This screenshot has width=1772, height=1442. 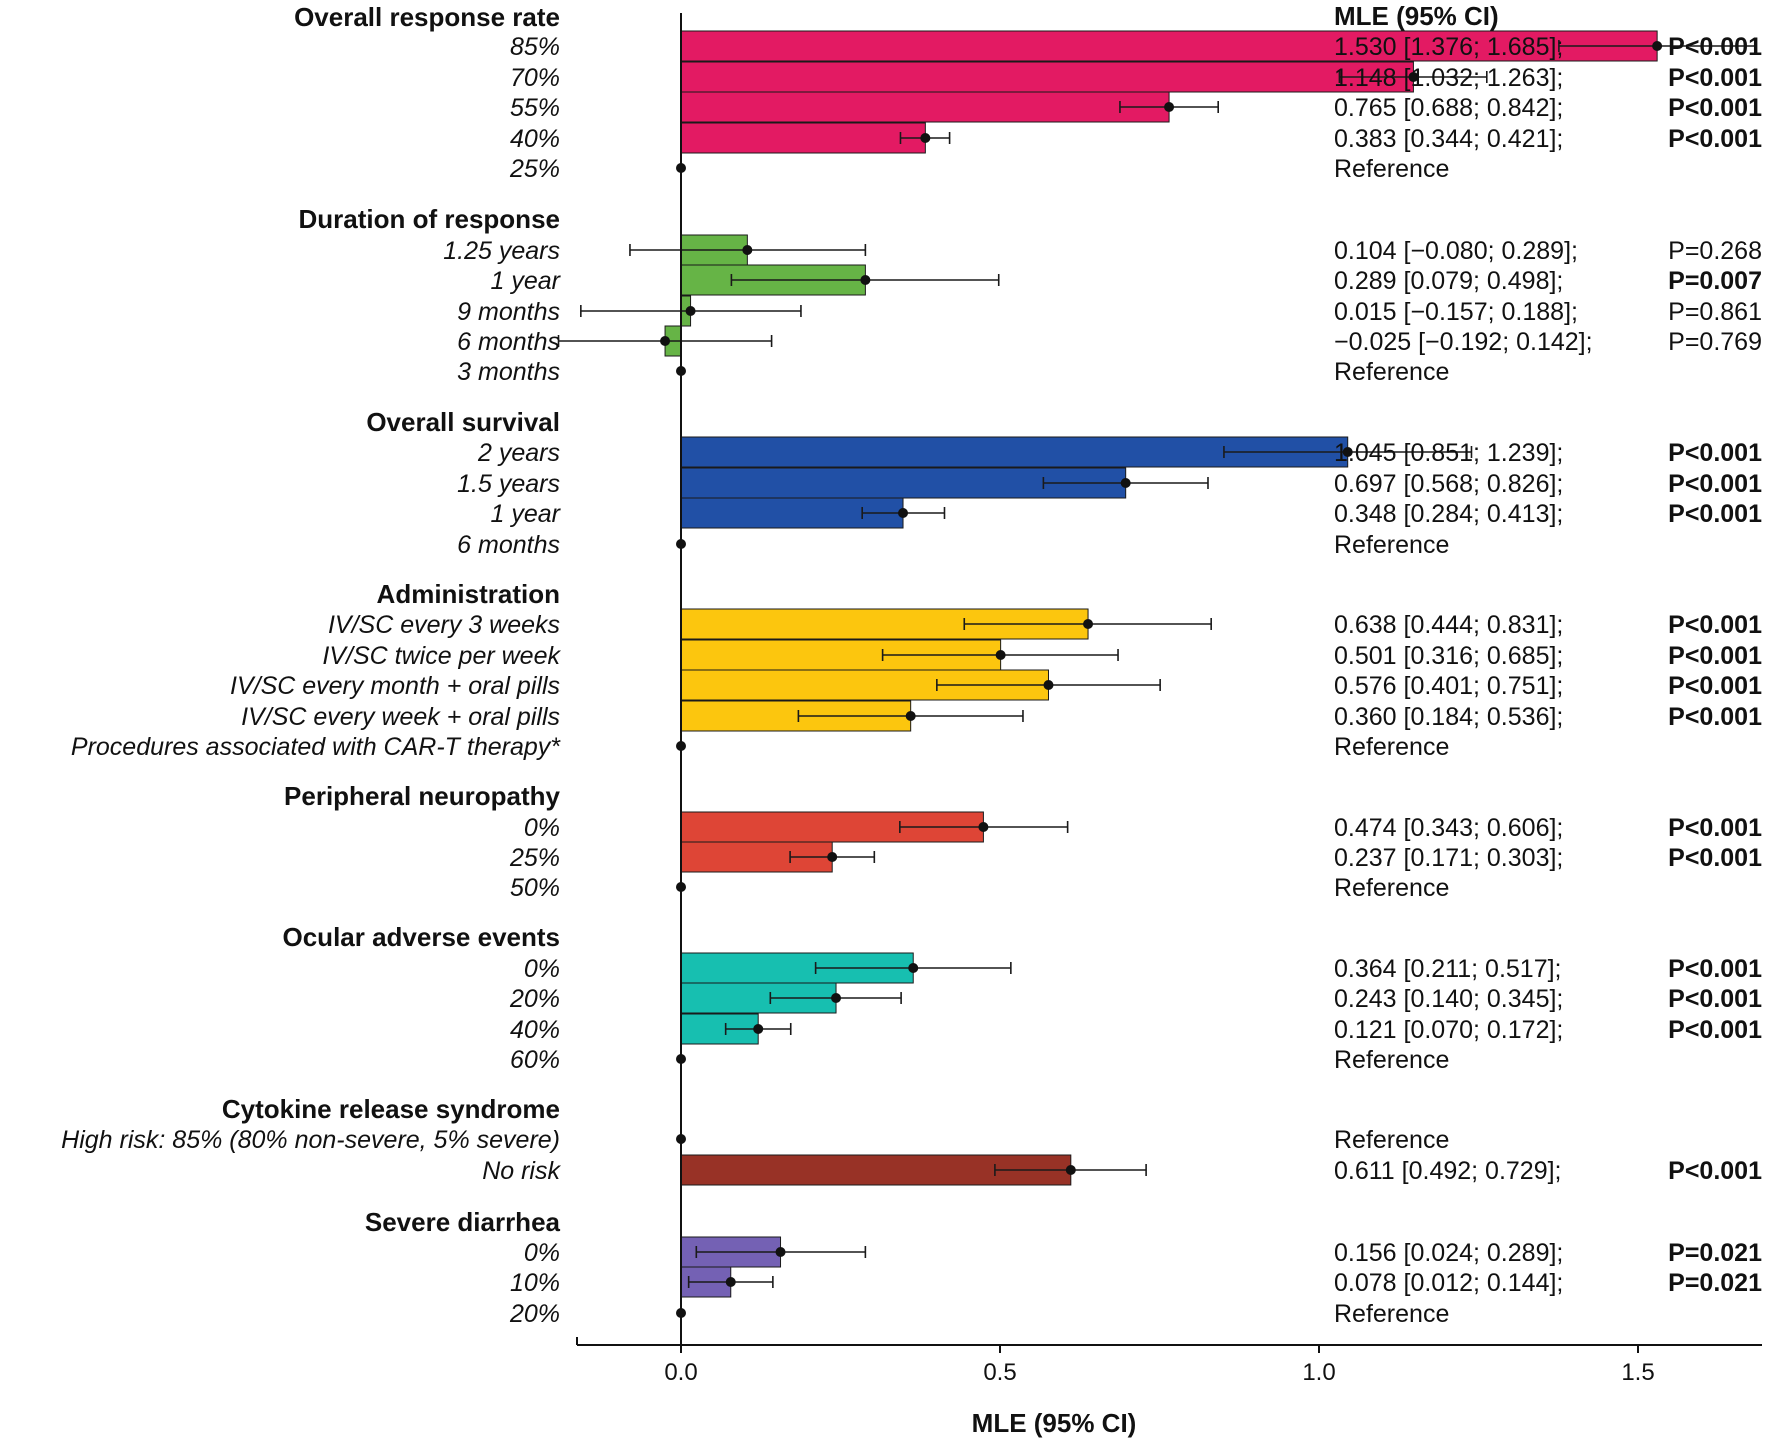 What do you see at coordinates (1070, 1170) in the screenshot?
I see `point-cytokine-release-syndrome-no-risk` at bounding box center [1070, 1170].